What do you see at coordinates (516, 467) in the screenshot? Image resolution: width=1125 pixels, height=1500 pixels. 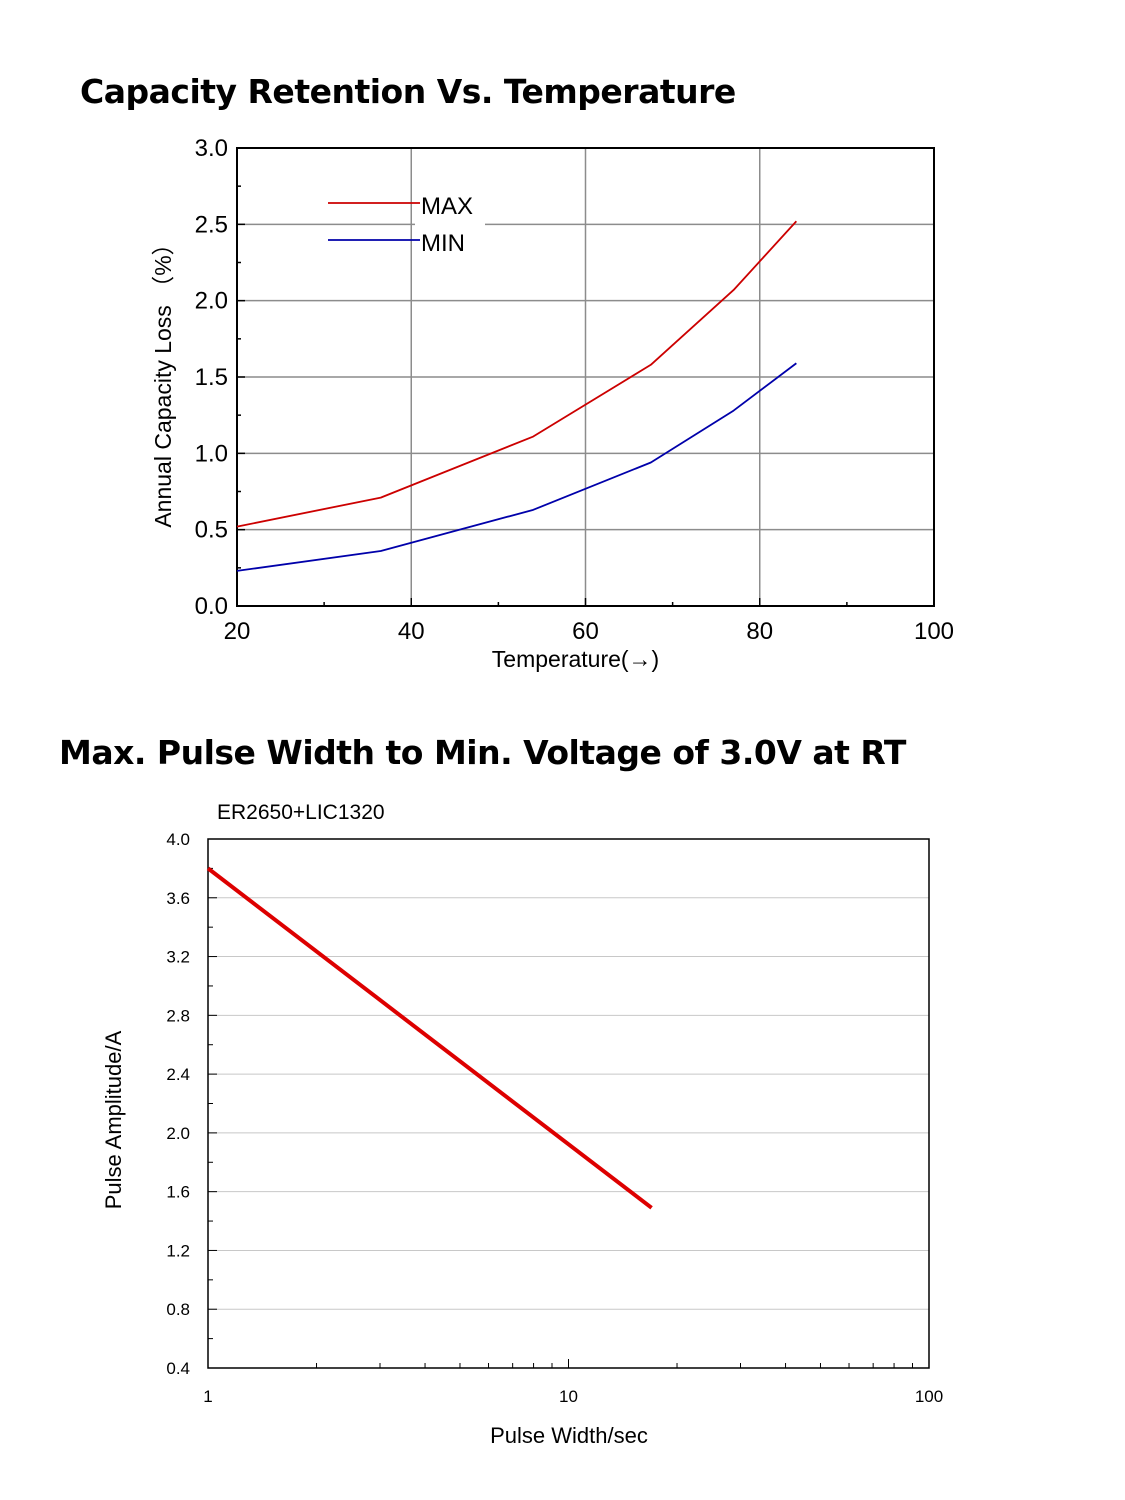 I see `series-line-min` at bounding box center [516, 467].